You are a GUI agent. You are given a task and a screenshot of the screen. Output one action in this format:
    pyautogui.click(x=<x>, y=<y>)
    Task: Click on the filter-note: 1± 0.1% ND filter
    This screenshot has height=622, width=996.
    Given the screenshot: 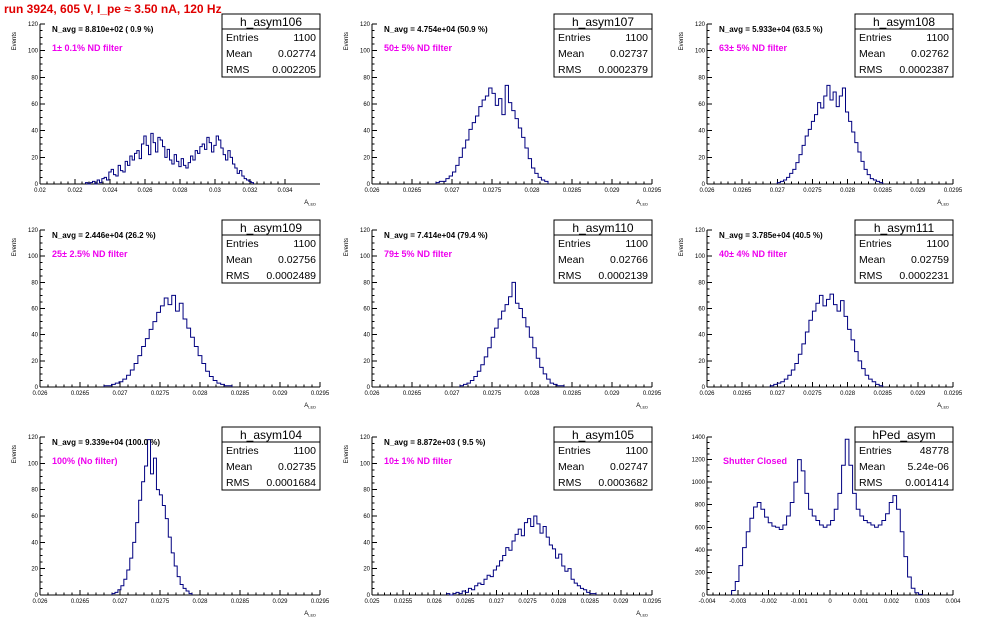 What is the action you would take?
    pyautogui.click(x=87, y=48)
    